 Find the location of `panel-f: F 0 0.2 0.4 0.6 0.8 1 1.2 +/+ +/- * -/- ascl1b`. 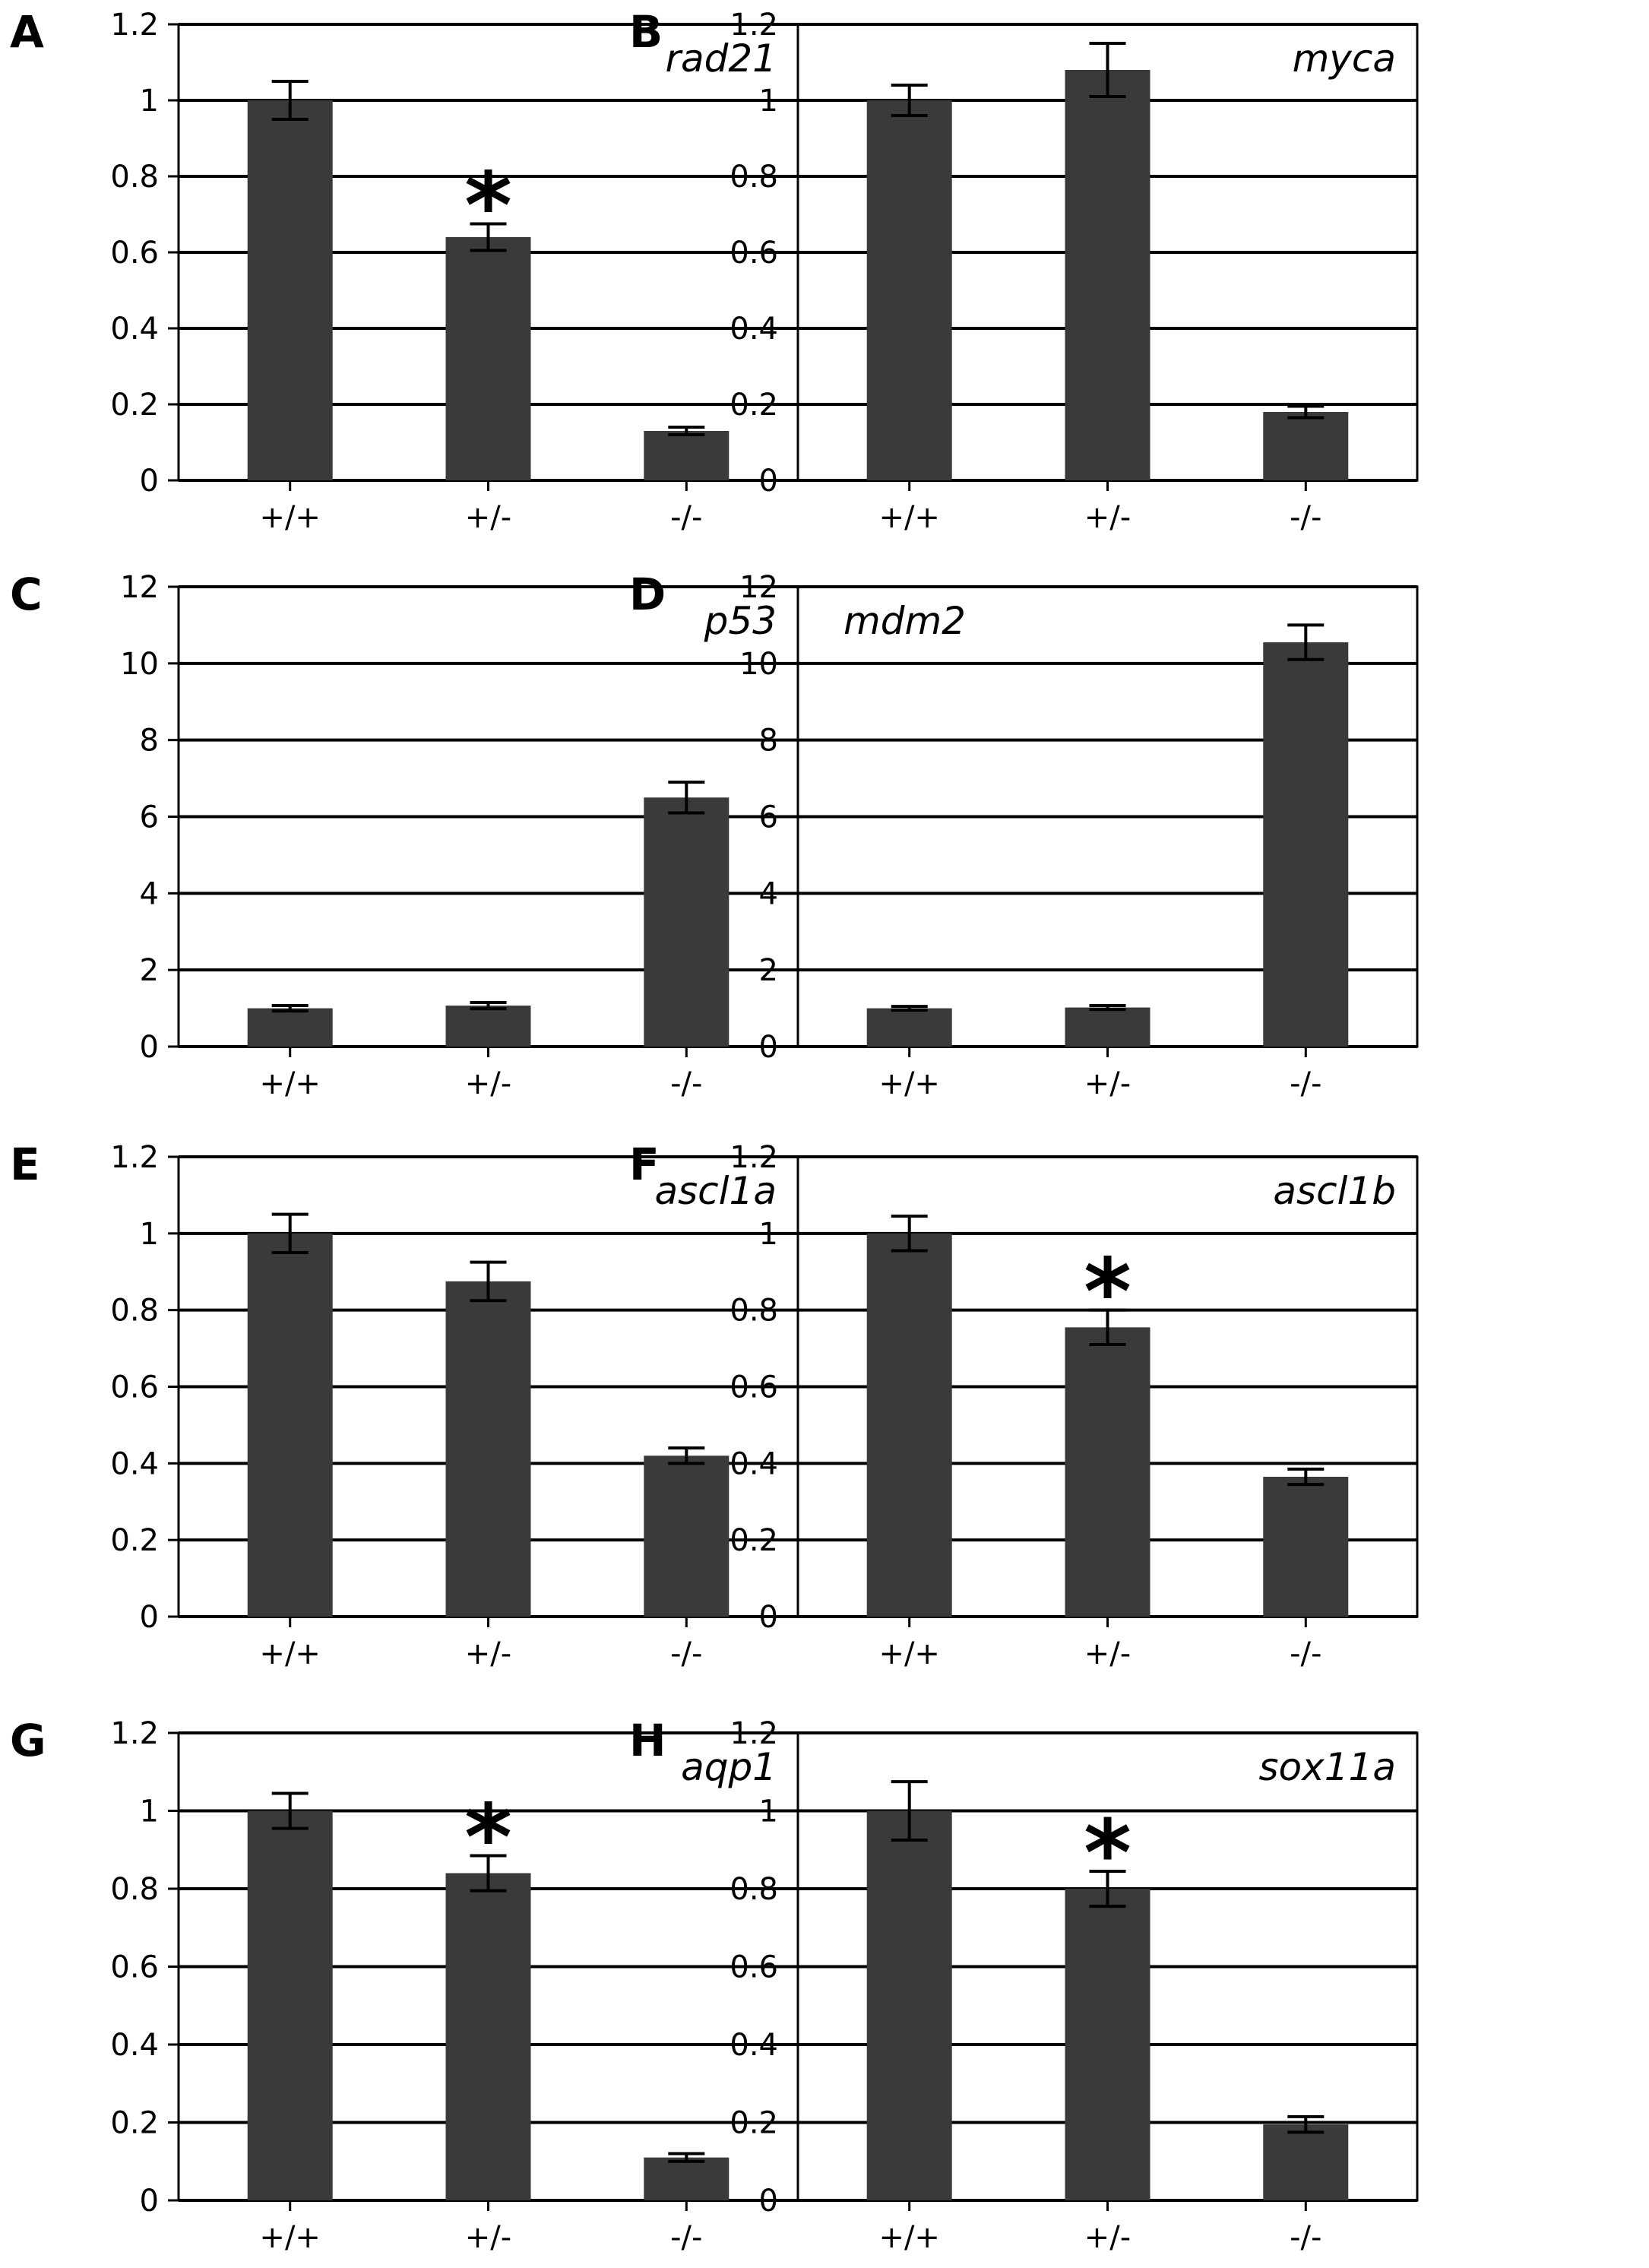

panel-f: F 0 0.2 0.4 0.6 0.8 1 1.2 +/+ +/- * -/- ascl1b is located at coordinates (1024, 1405).